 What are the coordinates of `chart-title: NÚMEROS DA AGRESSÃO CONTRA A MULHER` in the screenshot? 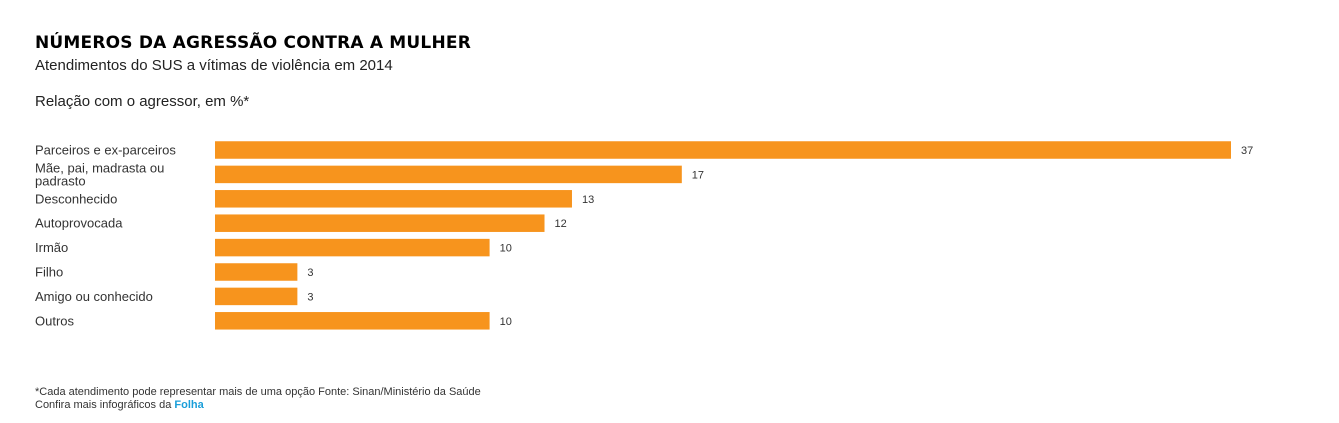 It's located at (253, 43).